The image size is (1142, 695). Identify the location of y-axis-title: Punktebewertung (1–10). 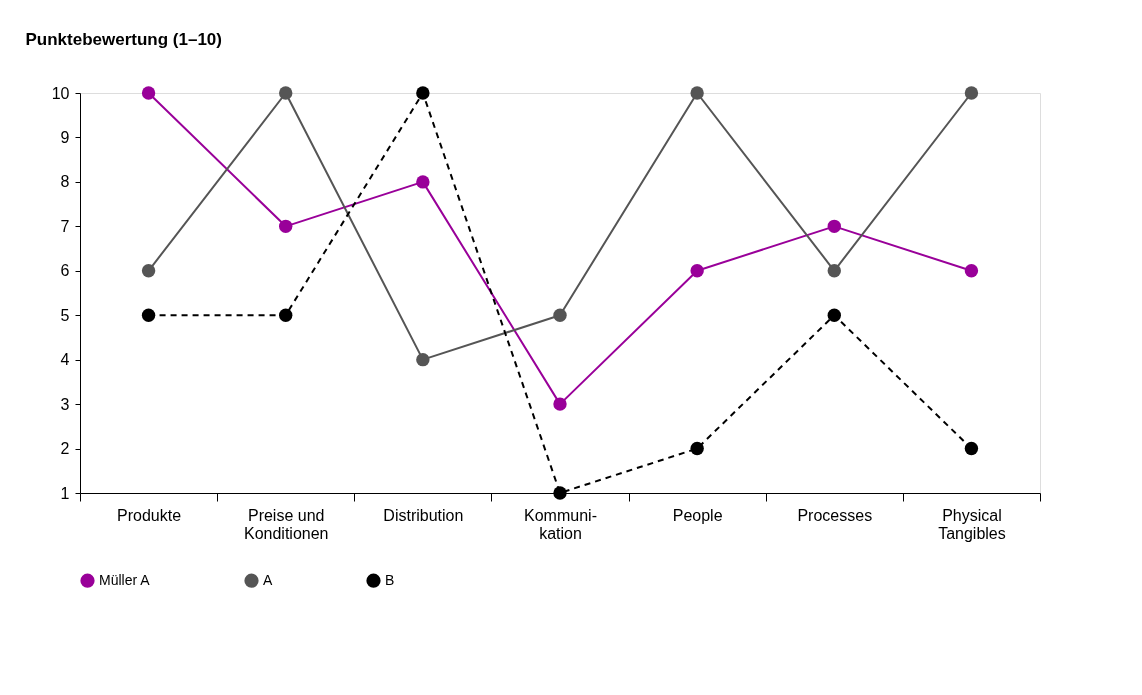
(123, 39).